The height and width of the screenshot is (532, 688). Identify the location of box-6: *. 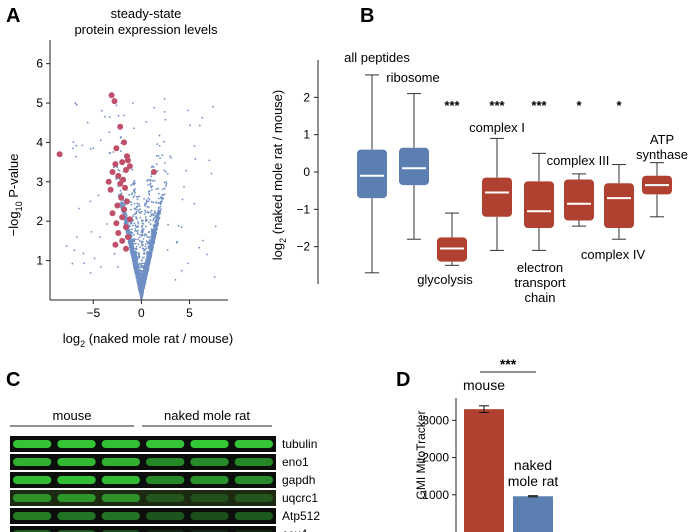
(619, 169).